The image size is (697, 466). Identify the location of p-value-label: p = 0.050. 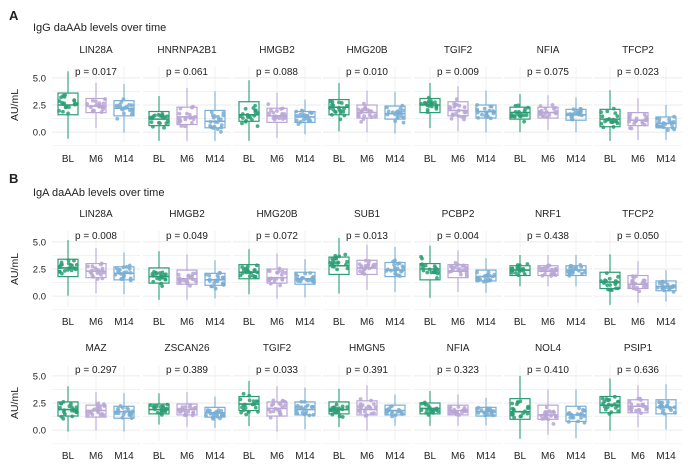
(638, 236).